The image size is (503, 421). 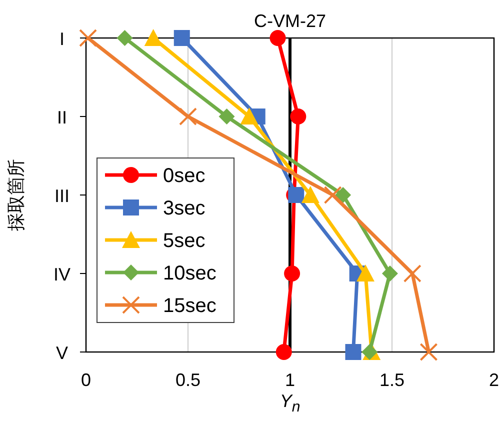 I want to click on y-tick-label: V, so click(x=62, y=353).